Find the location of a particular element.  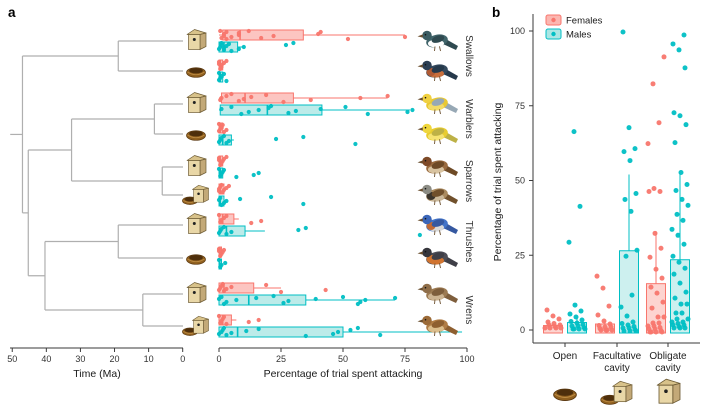

legend-label-males: Males is located at coordinates (579, 35).